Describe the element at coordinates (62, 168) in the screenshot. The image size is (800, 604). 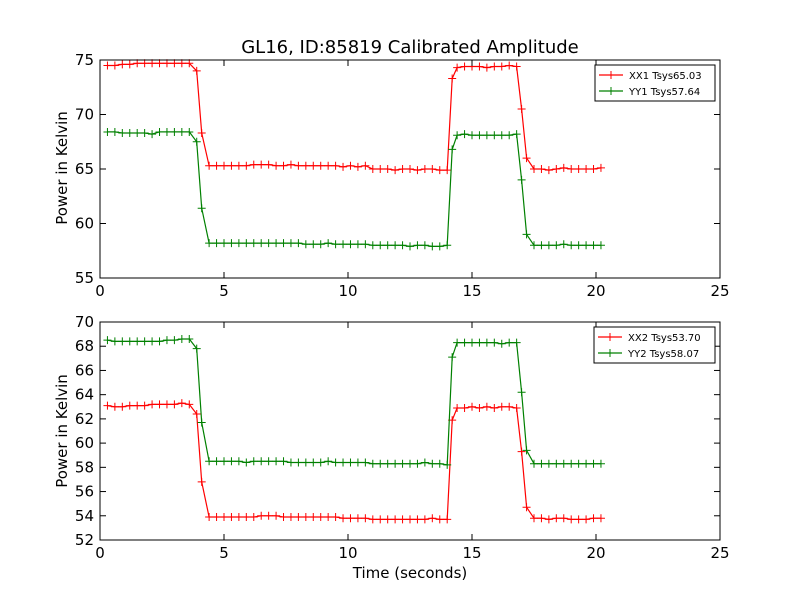
I see `upper-y-axis-label: Power in Kelvin` at that location.